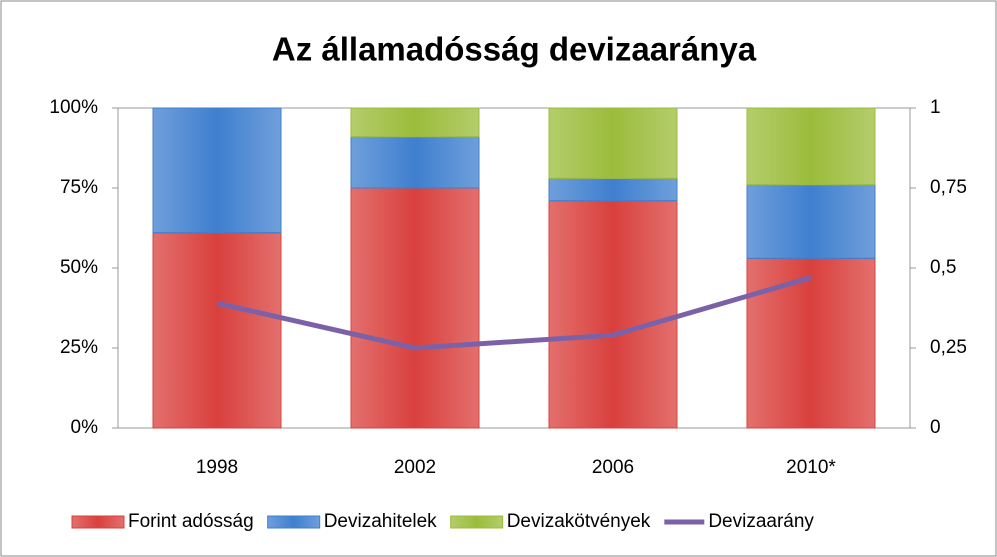 This screenshot has height=557, width=997. What do you see at coordinates (935, 107) in the screenshot?
I see `y2-tick-label: 1` at bounding box center [935, 107].